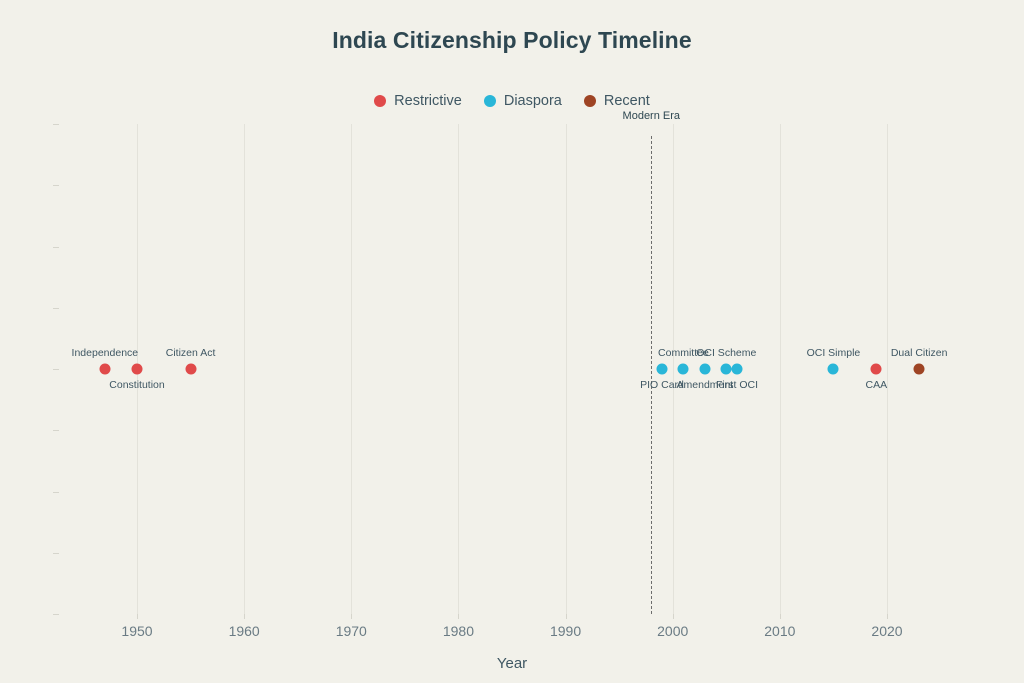 Image resolution: width=1024 pixels, height=683 pixels. What do you see at coordinates (190, 353) in the screenshot?
I see `timeline-event-label: Citizen Act` at bounding box center [190, 353].